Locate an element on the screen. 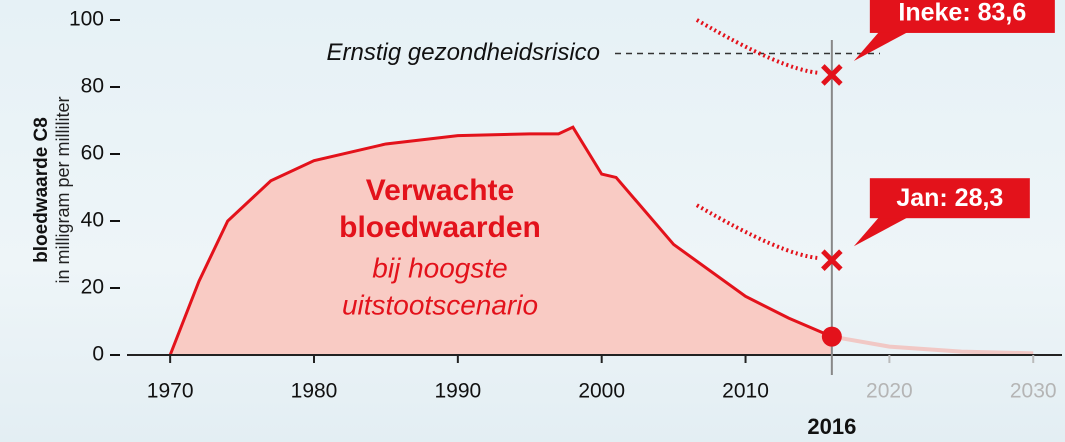  callout-label: Ineke: 83,6 is located at coordinates (962, 13).